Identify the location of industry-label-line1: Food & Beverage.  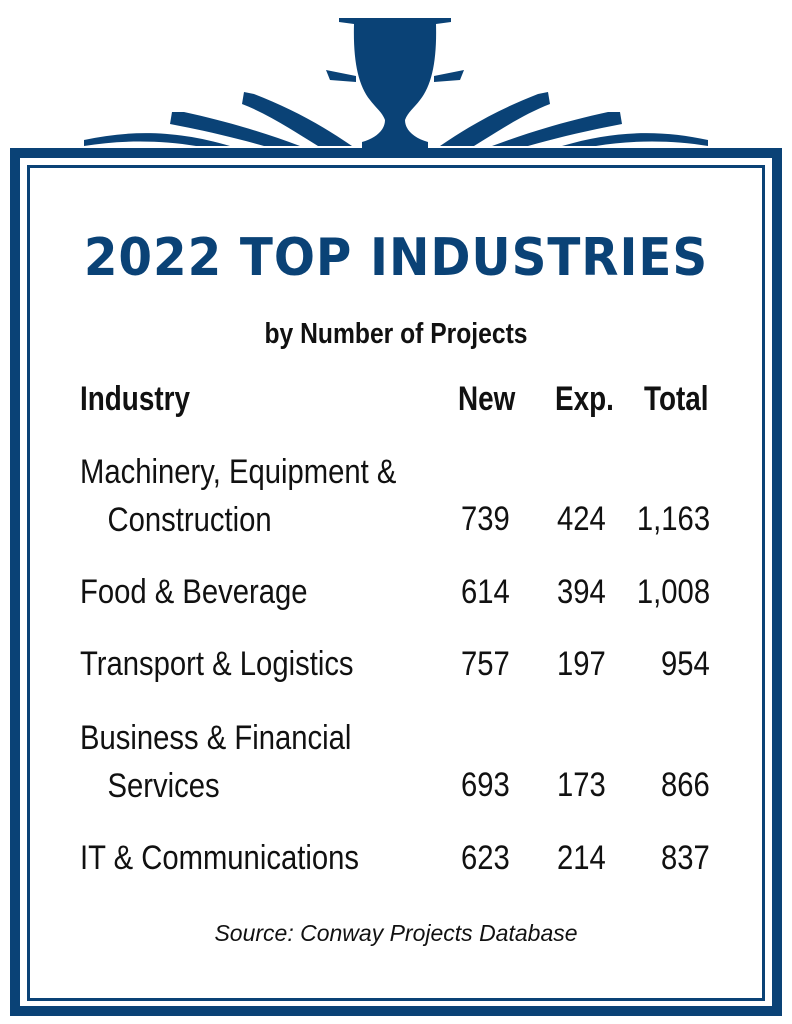
(194, 592).